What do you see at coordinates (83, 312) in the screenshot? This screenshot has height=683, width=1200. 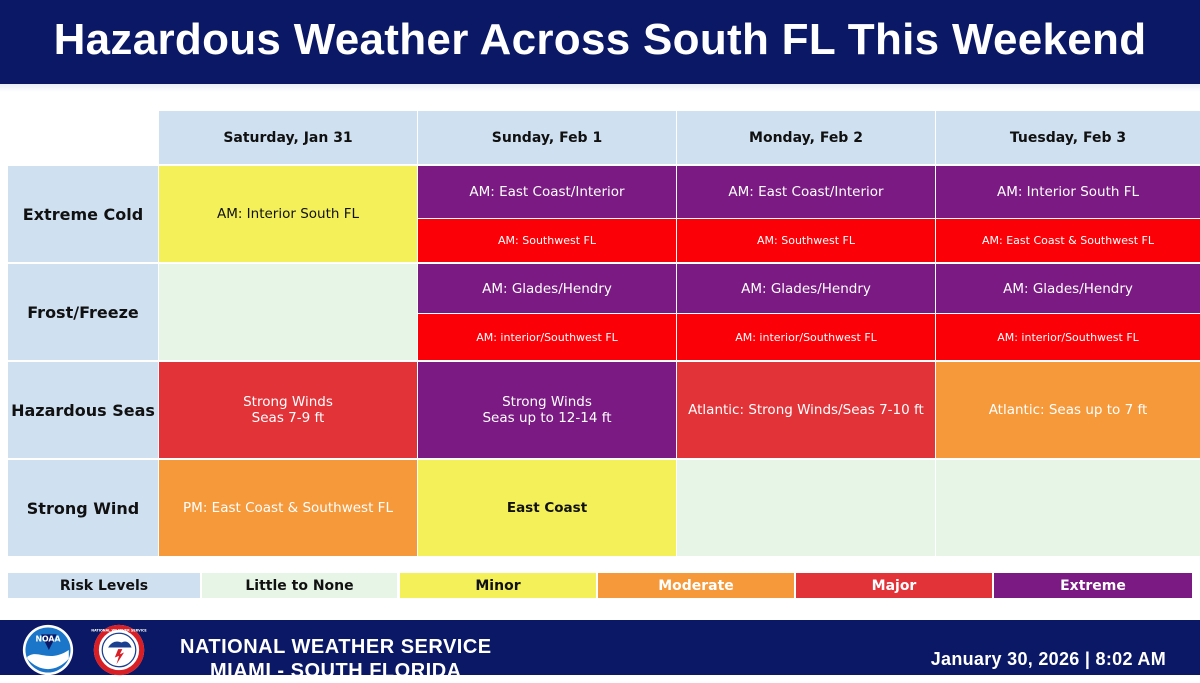 I see `row-header-frost-freeze: Frost/Freeze` at bounding box center [83, 312].